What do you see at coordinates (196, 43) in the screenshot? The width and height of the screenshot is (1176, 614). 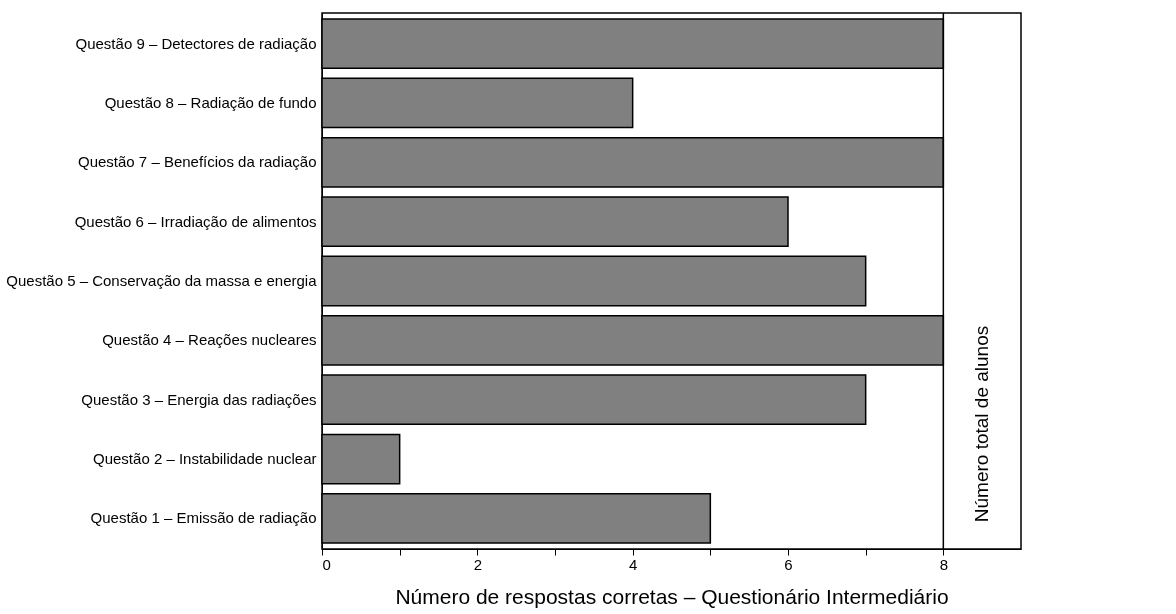 I see `y-tick-label: Questão 9 – Detectores de radiação` at bounding box center [196, 43].